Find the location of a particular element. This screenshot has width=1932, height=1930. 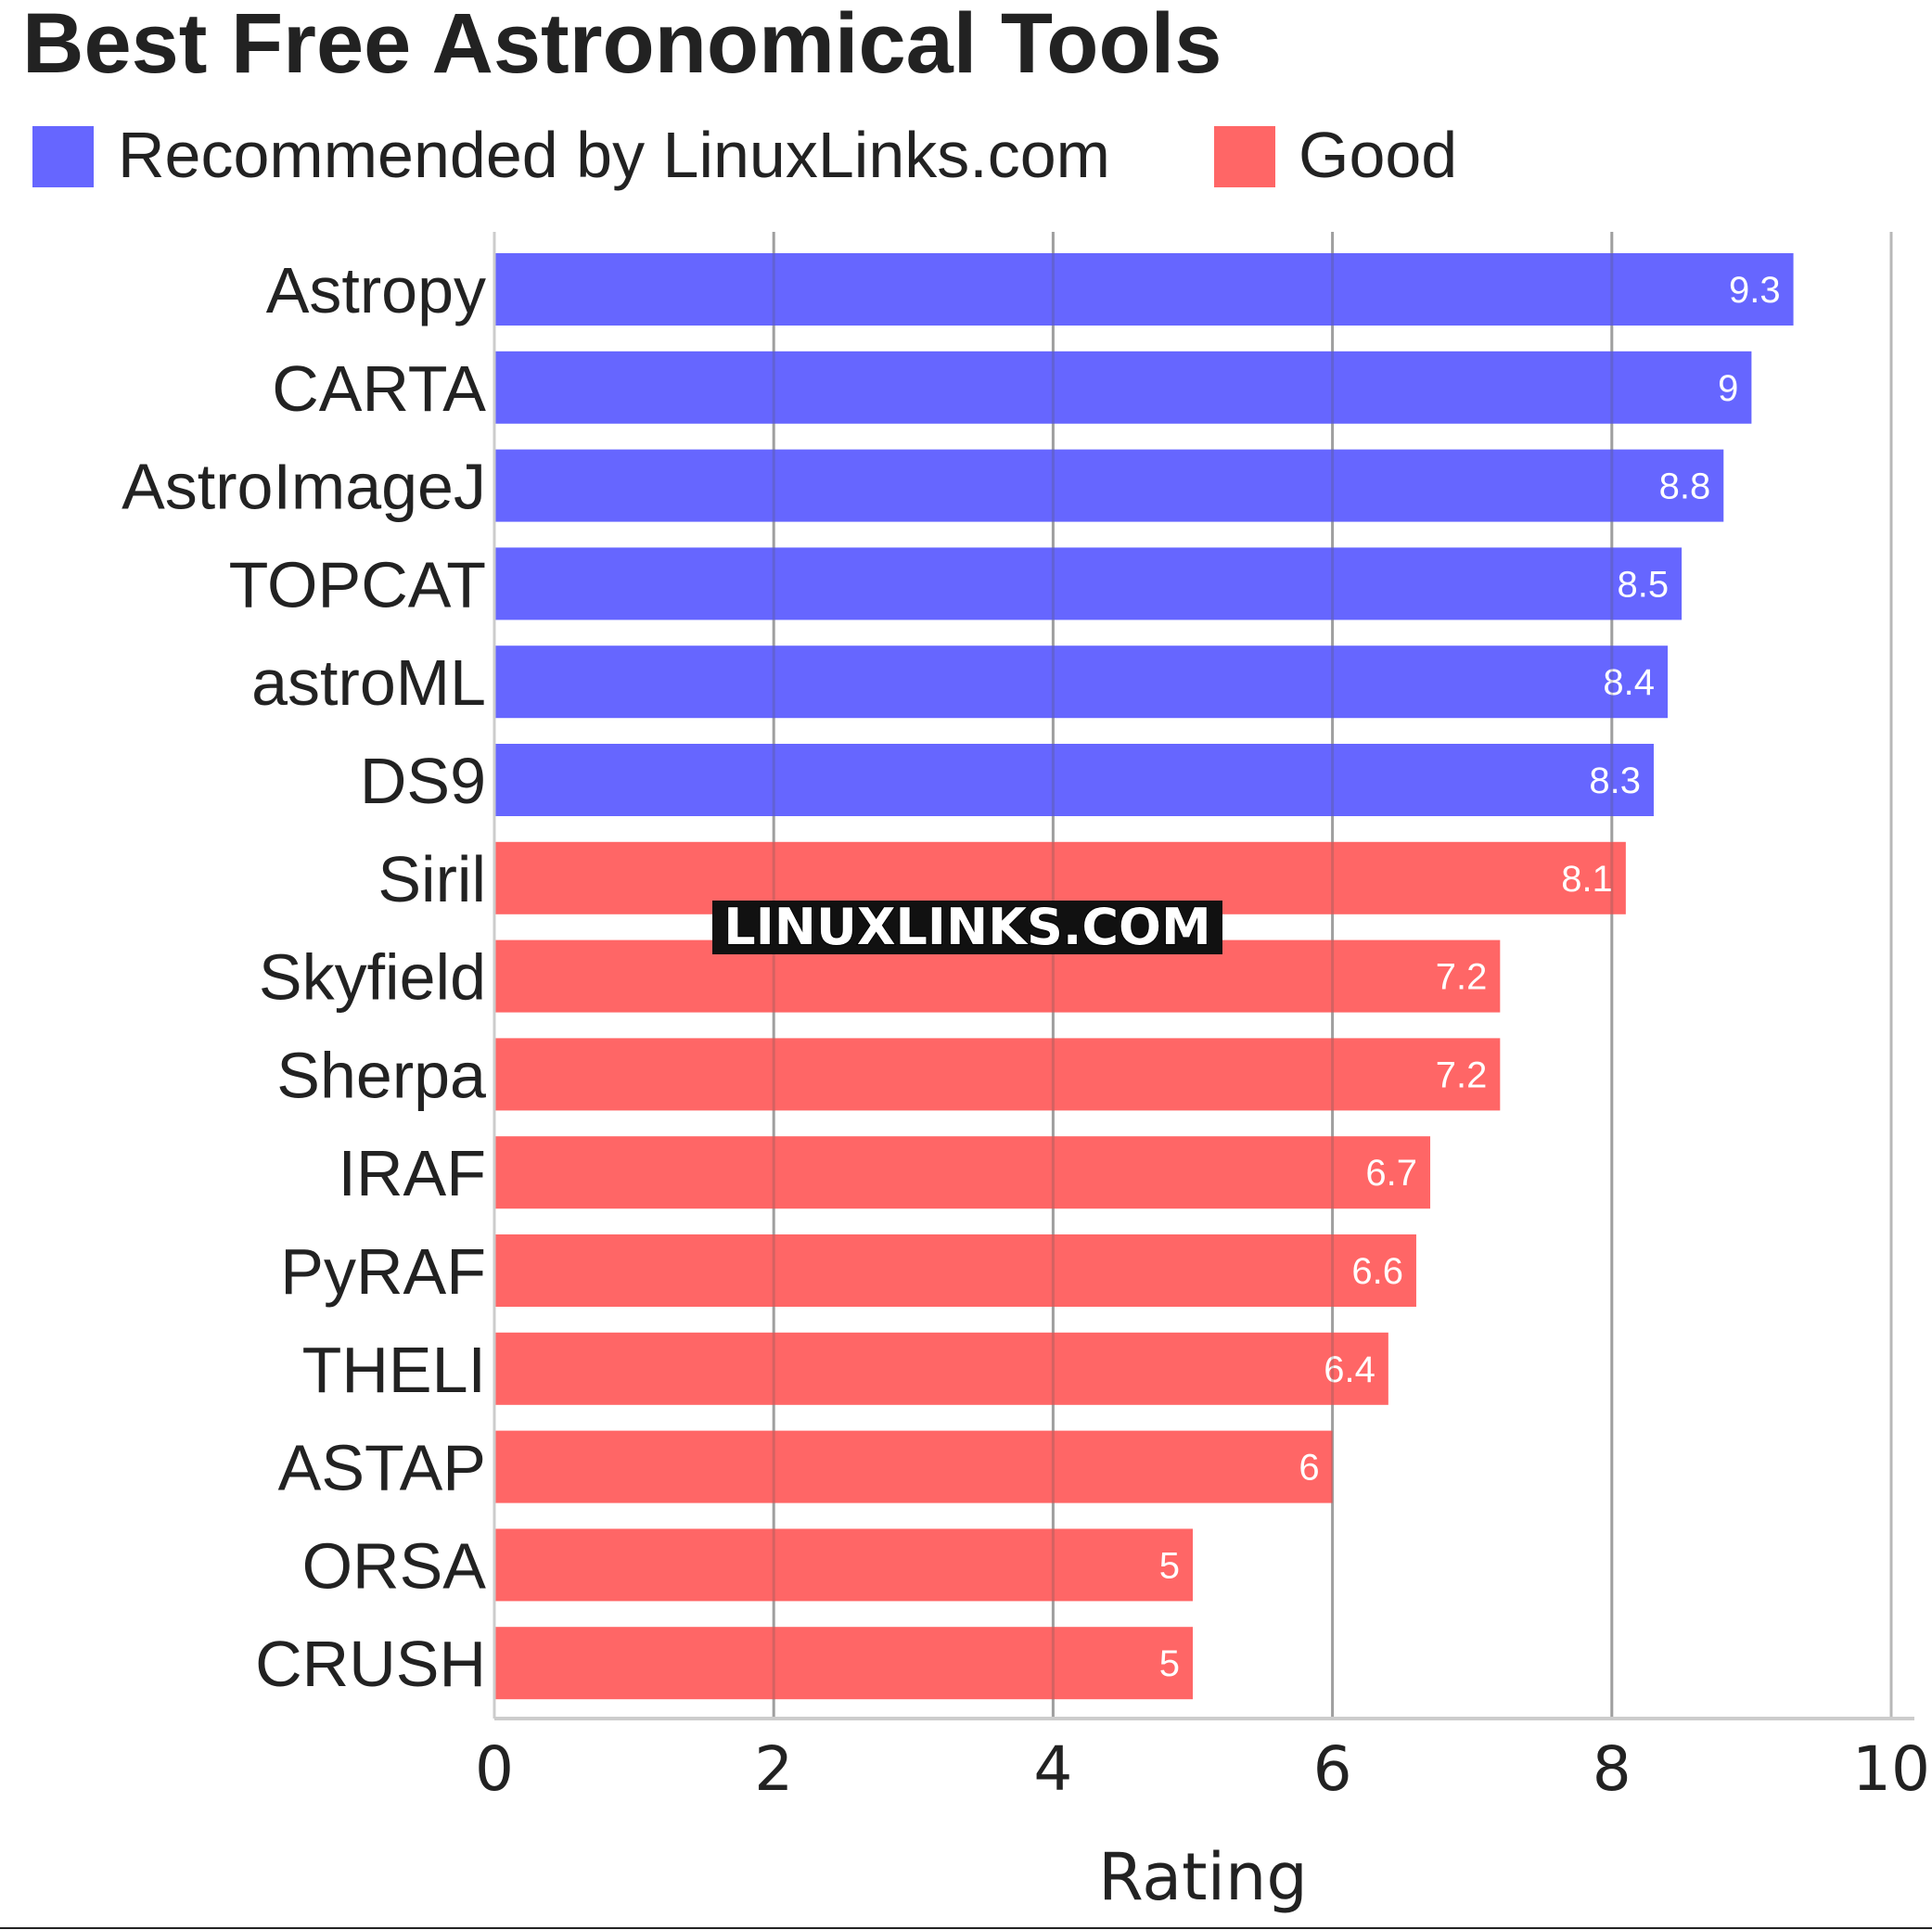

value-label-astap: 6 is located at coordinates (1309, 1468).